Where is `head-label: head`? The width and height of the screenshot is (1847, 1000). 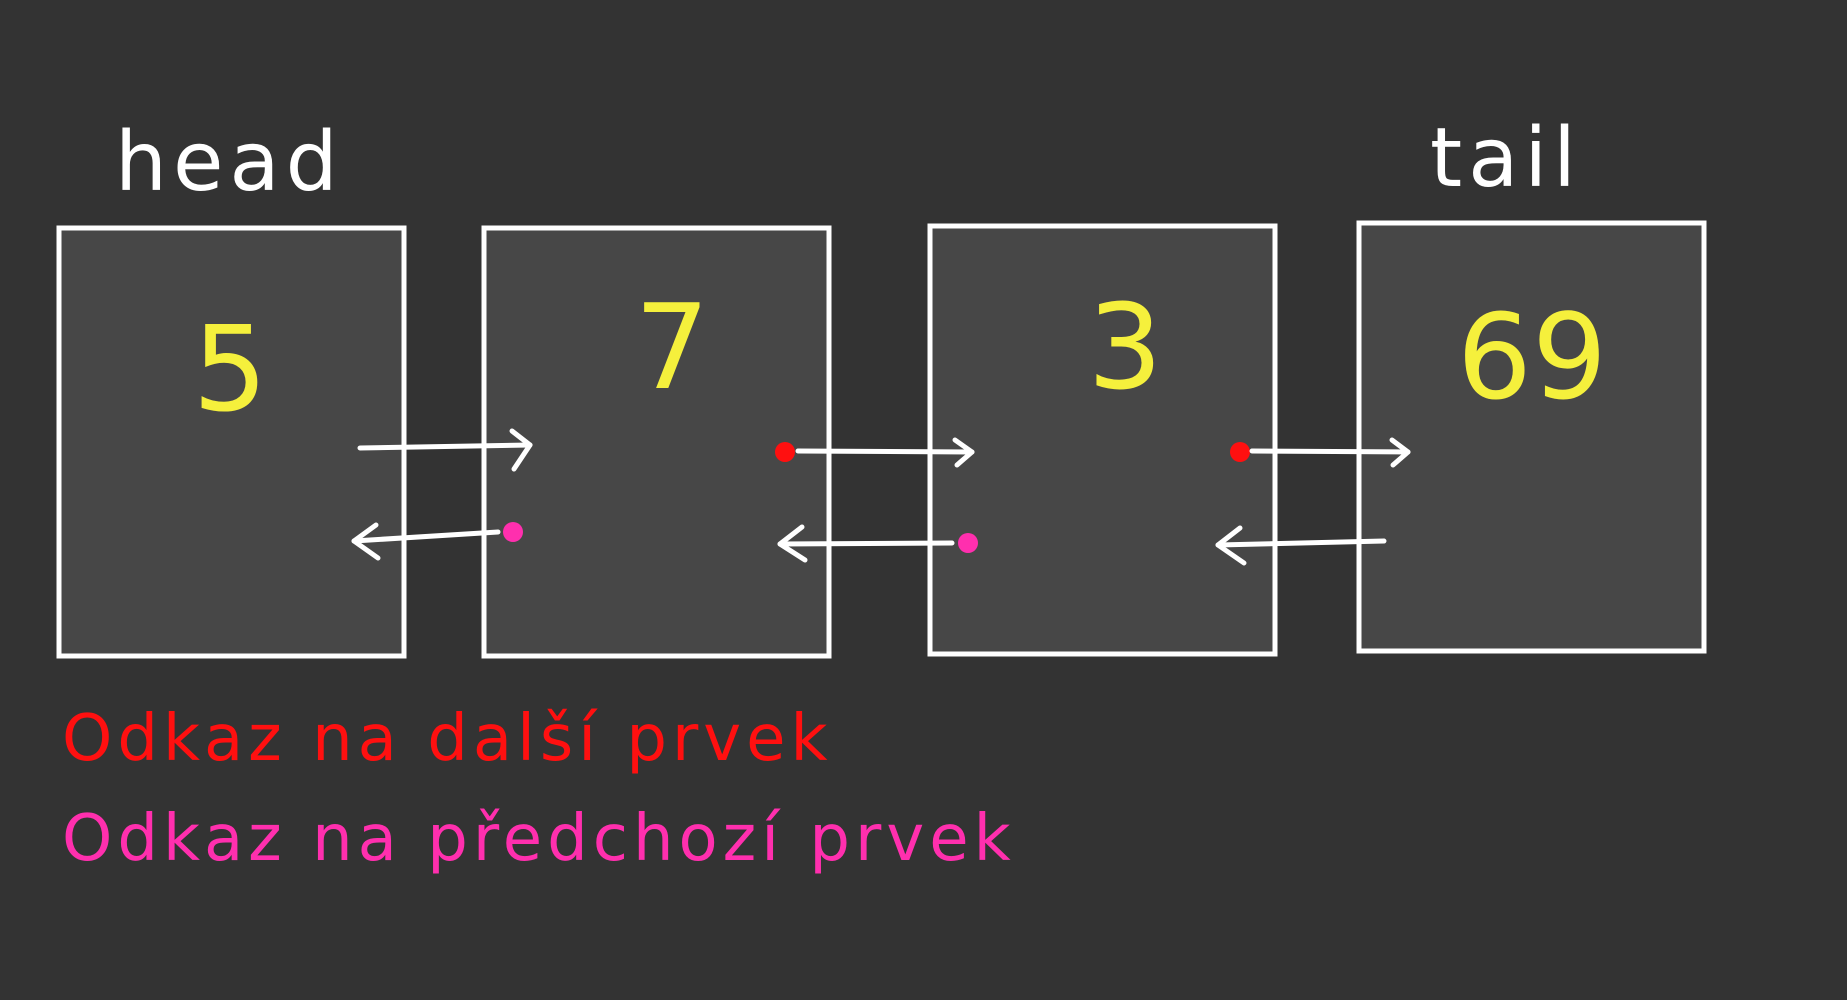 head-label: head is located at coordinates (229, 162).